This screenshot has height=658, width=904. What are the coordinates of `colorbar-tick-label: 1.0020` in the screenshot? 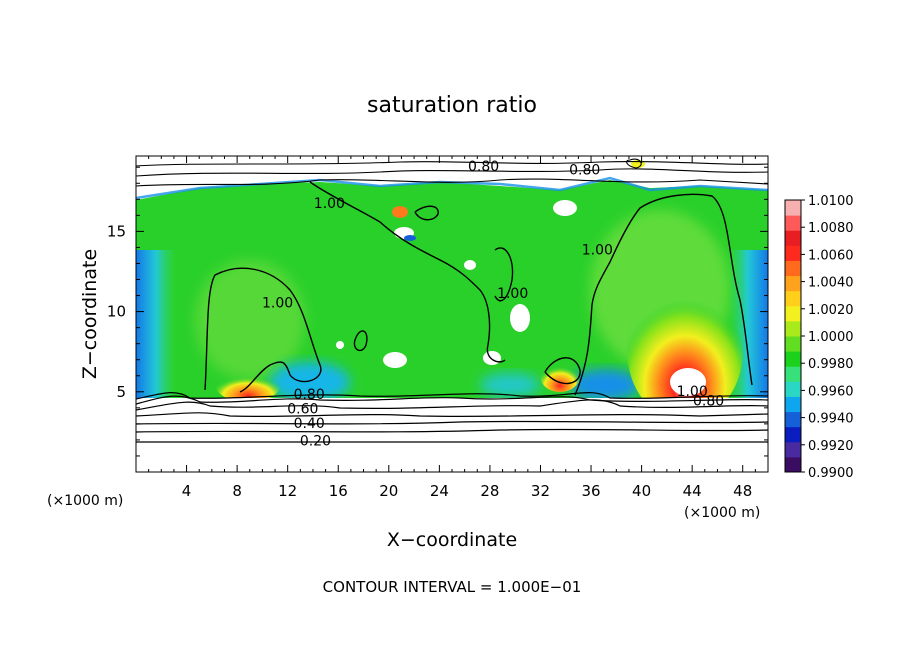 It's located at (831, 310).